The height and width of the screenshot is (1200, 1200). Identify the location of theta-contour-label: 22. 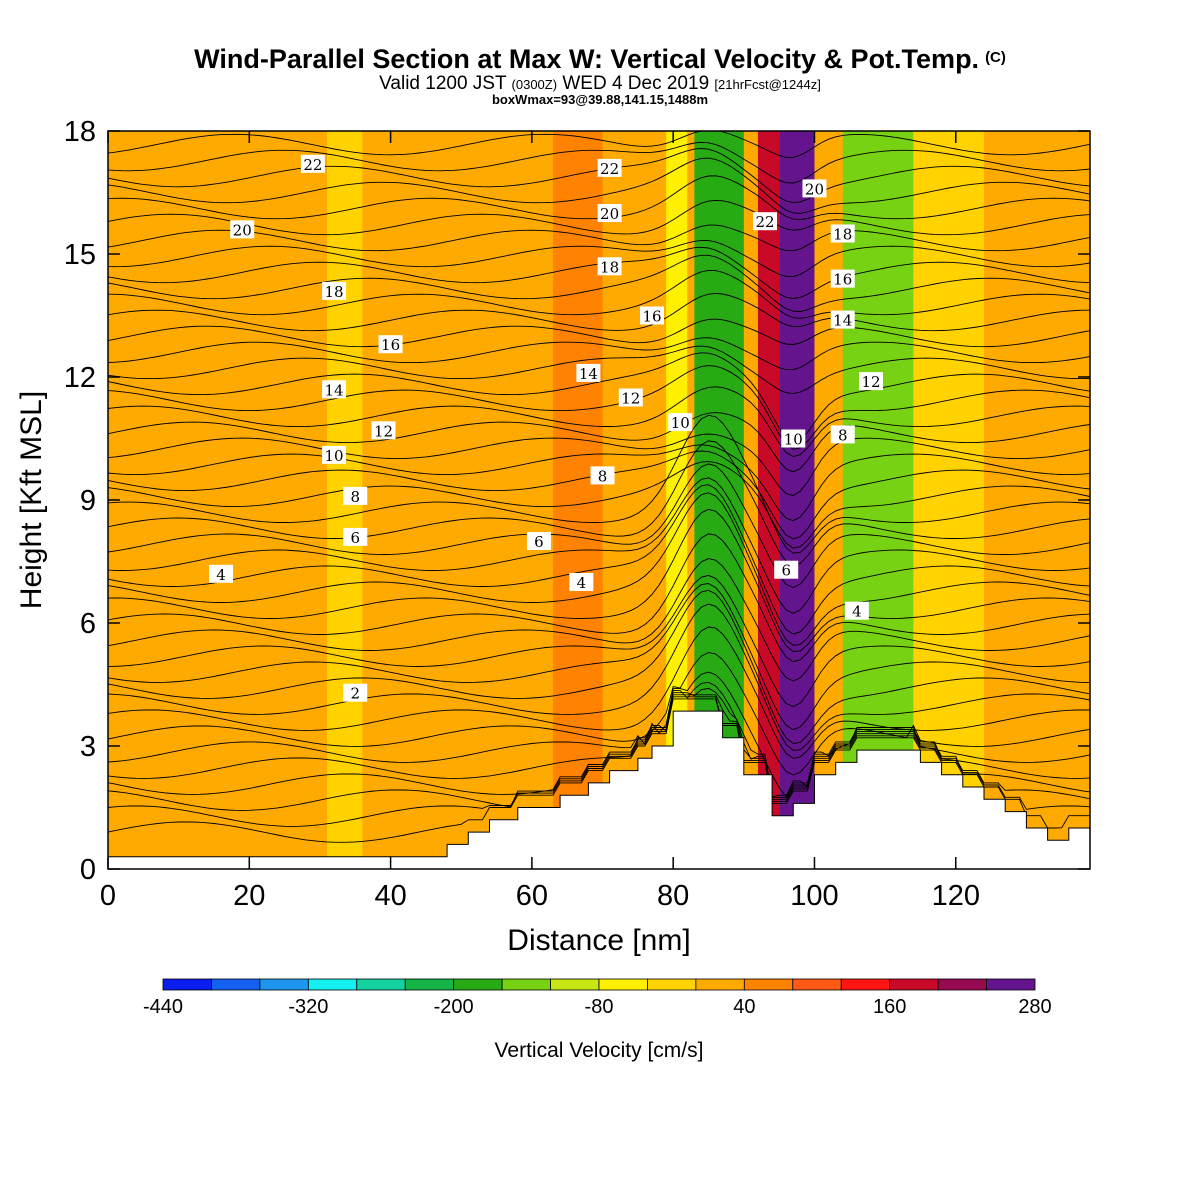
(609, 168).